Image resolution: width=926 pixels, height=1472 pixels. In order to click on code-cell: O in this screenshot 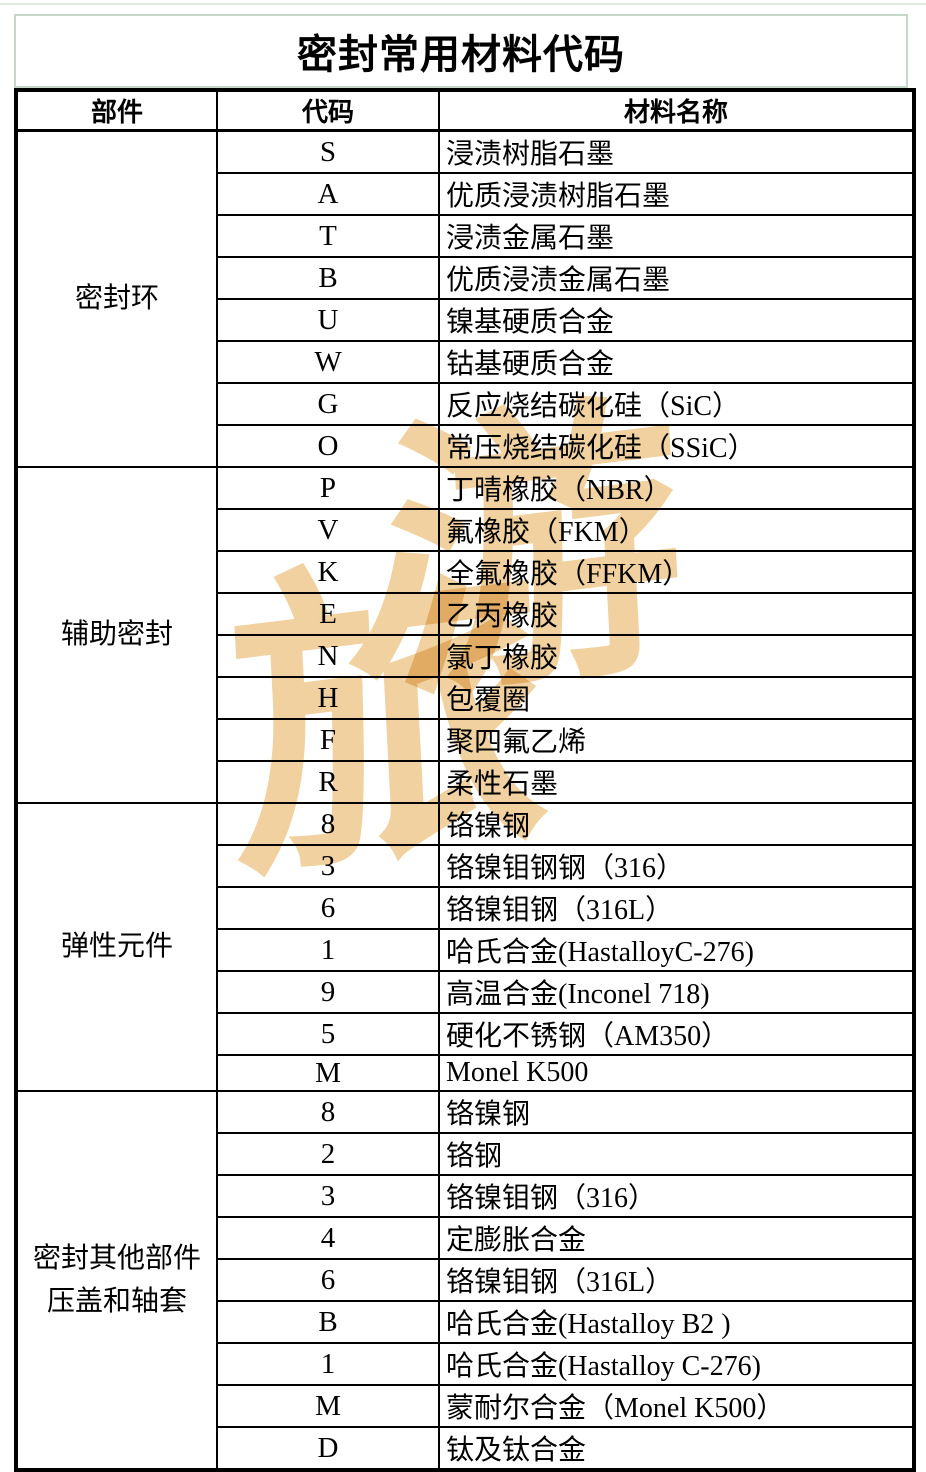, I will do `click(328, 446)`.